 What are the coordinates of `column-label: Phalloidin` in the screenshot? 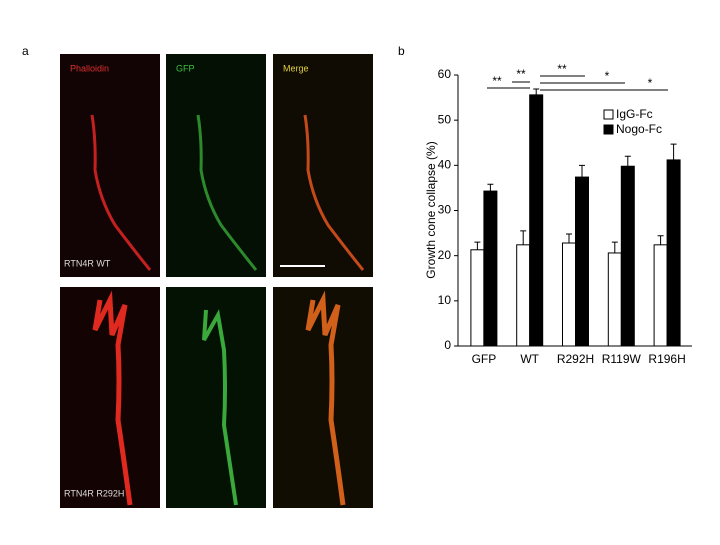 It's located at (89, 68).